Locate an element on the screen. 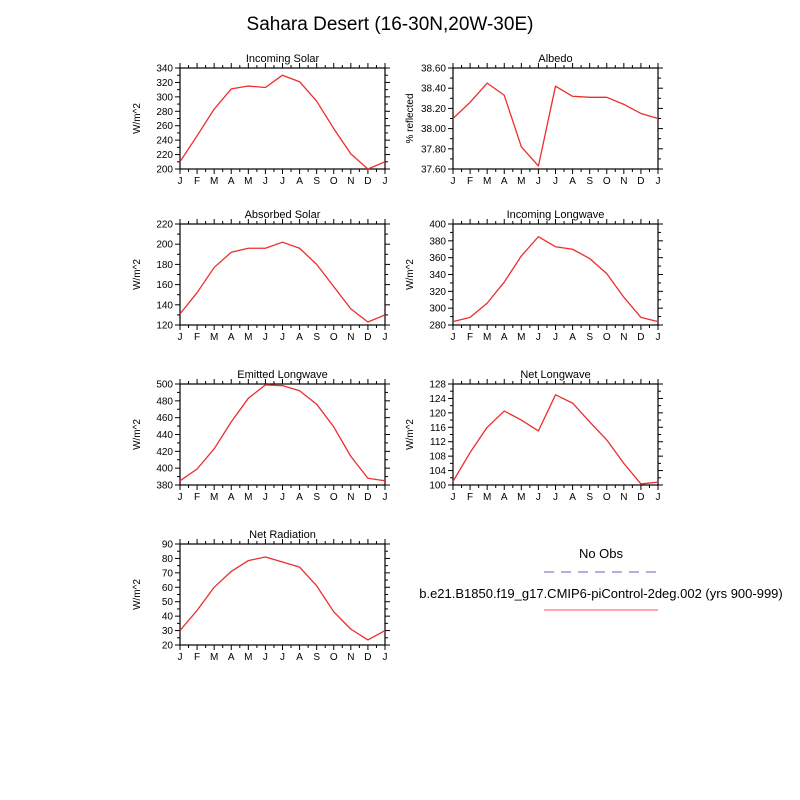 Image resolution: width=800 pixels, height=800 pixels. y-axis-label: % reflected is located at coordinates (410, 118).